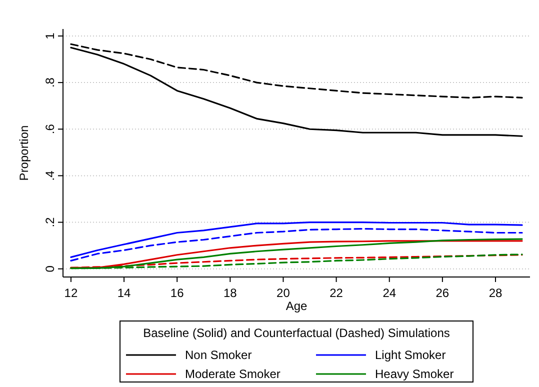  Describe the element at coordinates (50, 36) in the screenshot. I see `y-tick-label: 1` at that location.